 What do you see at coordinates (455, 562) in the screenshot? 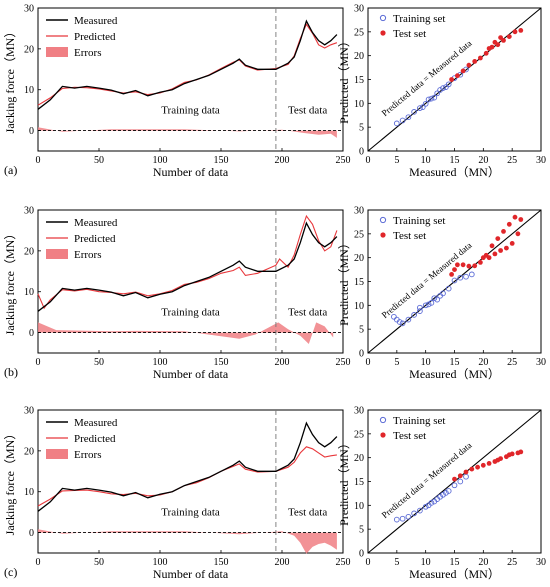
I see `x-tick-label: 15` at bounding box center [455, 562].